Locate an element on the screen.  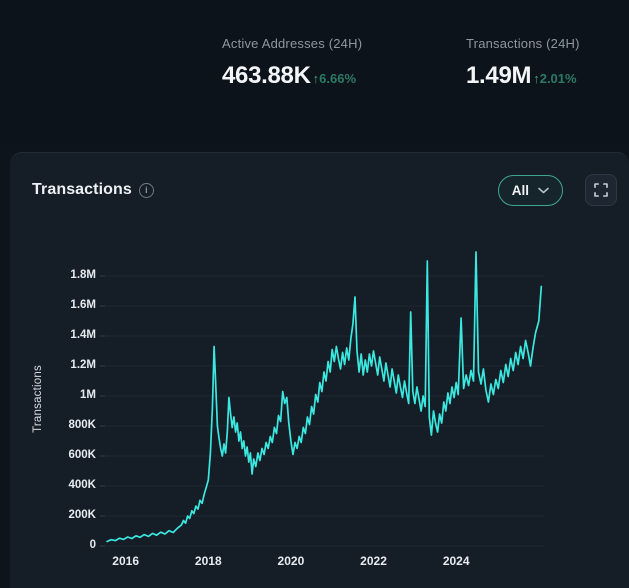
panel-title: Transactions is located at coordinates (82, 189).